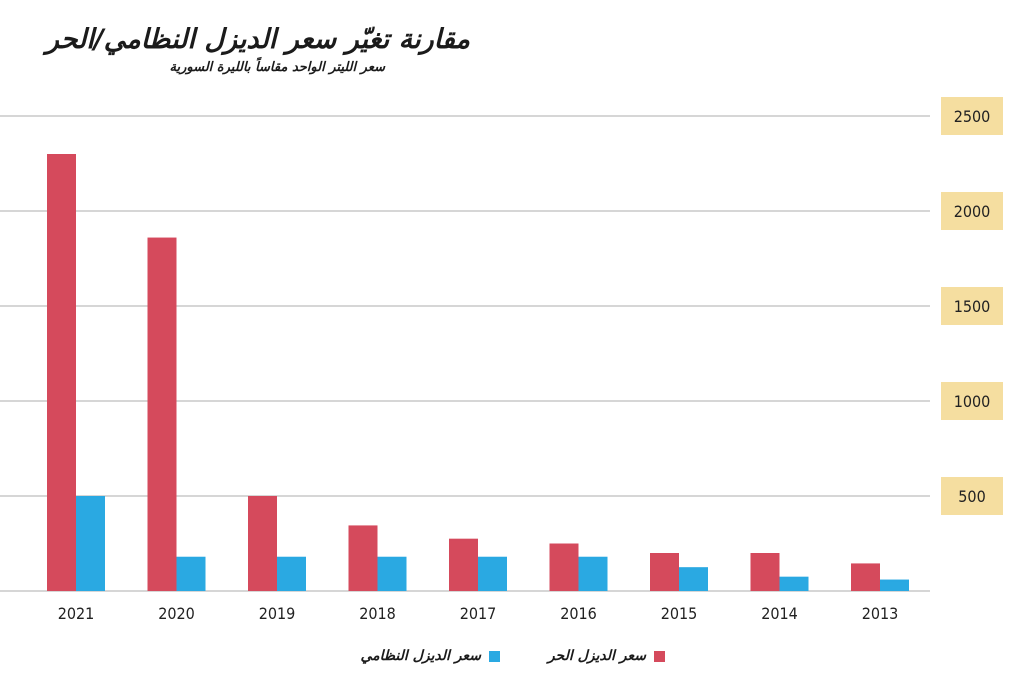 The width and height of the screenshot is (1024, 689). What do you see at coordinates (693, 579) in the screenshot?
I see `bar-regulated-2015` at bounding box center [693, 579].